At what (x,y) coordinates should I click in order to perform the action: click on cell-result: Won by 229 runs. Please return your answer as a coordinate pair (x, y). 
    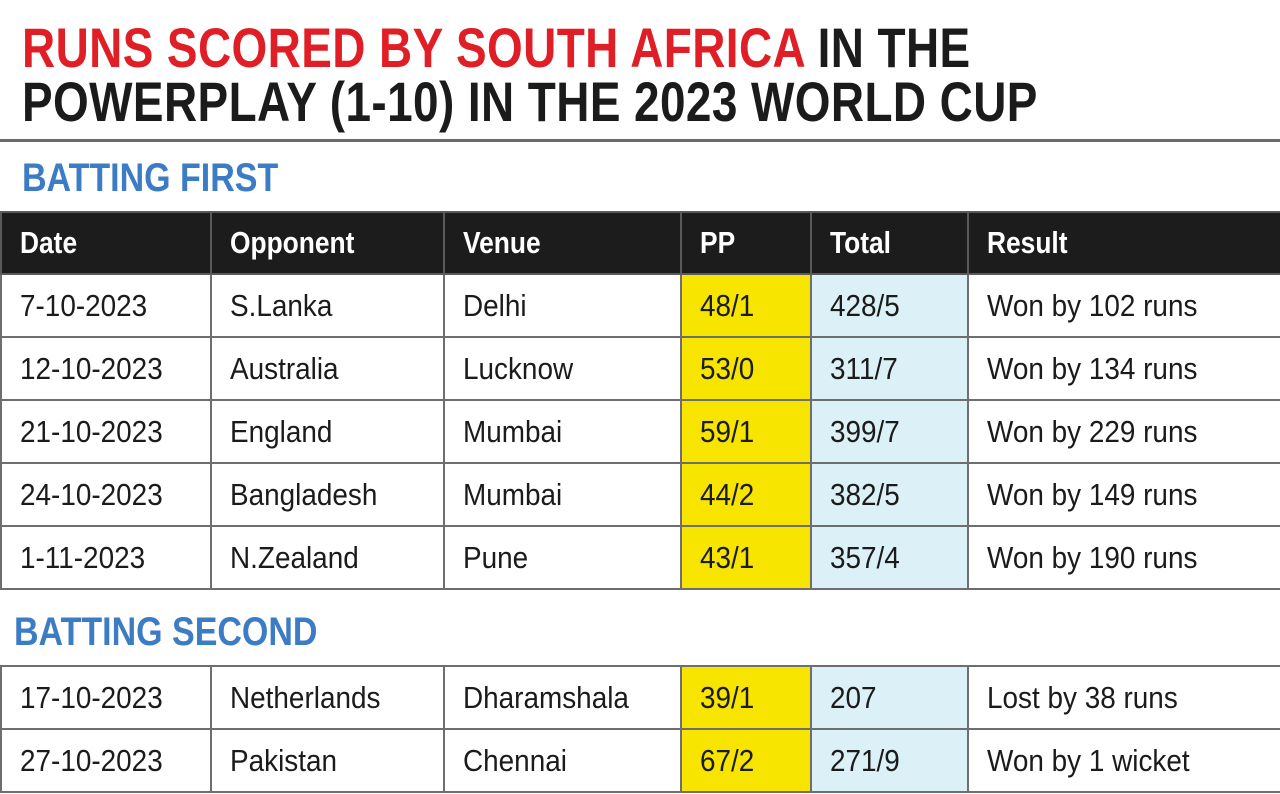
    Looking at the image, I should click on (1123, 431).